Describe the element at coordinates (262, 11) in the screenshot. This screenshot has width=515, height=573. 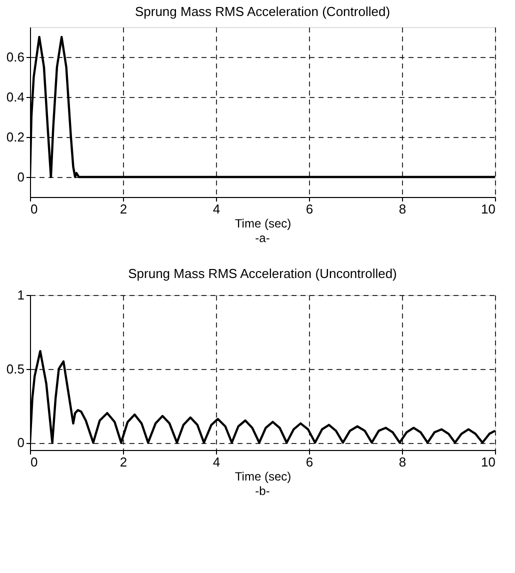
I see `chart-title: Sprung Mass RMS Acceleration (Controlled)` at that location.